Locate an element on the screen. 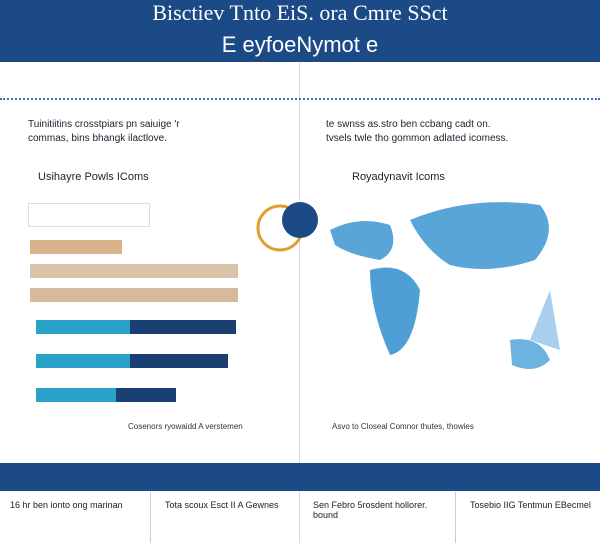  input-box is located at coordinates (89, 215).